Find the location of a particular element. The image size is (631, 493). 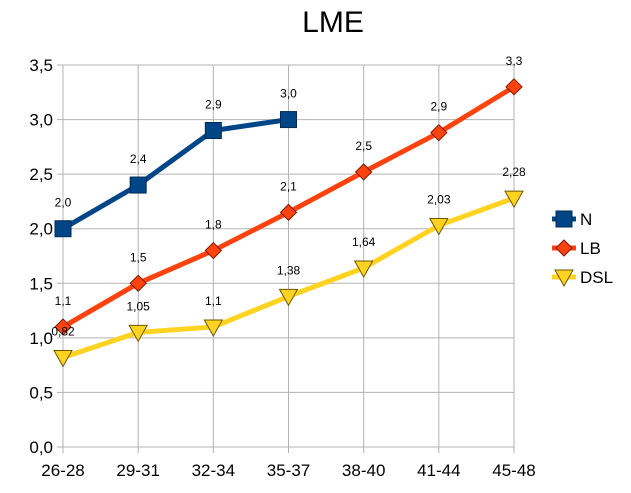

data-label-n: 2,9 is located at coordinates (213, 104).